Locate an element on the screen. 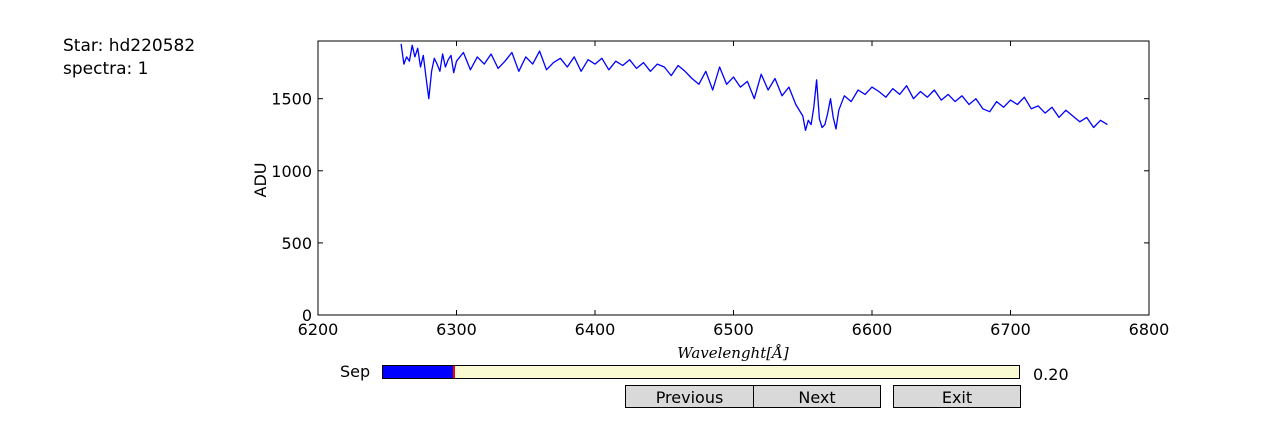  series-line-spectrum is located at coordinates (754, 87).